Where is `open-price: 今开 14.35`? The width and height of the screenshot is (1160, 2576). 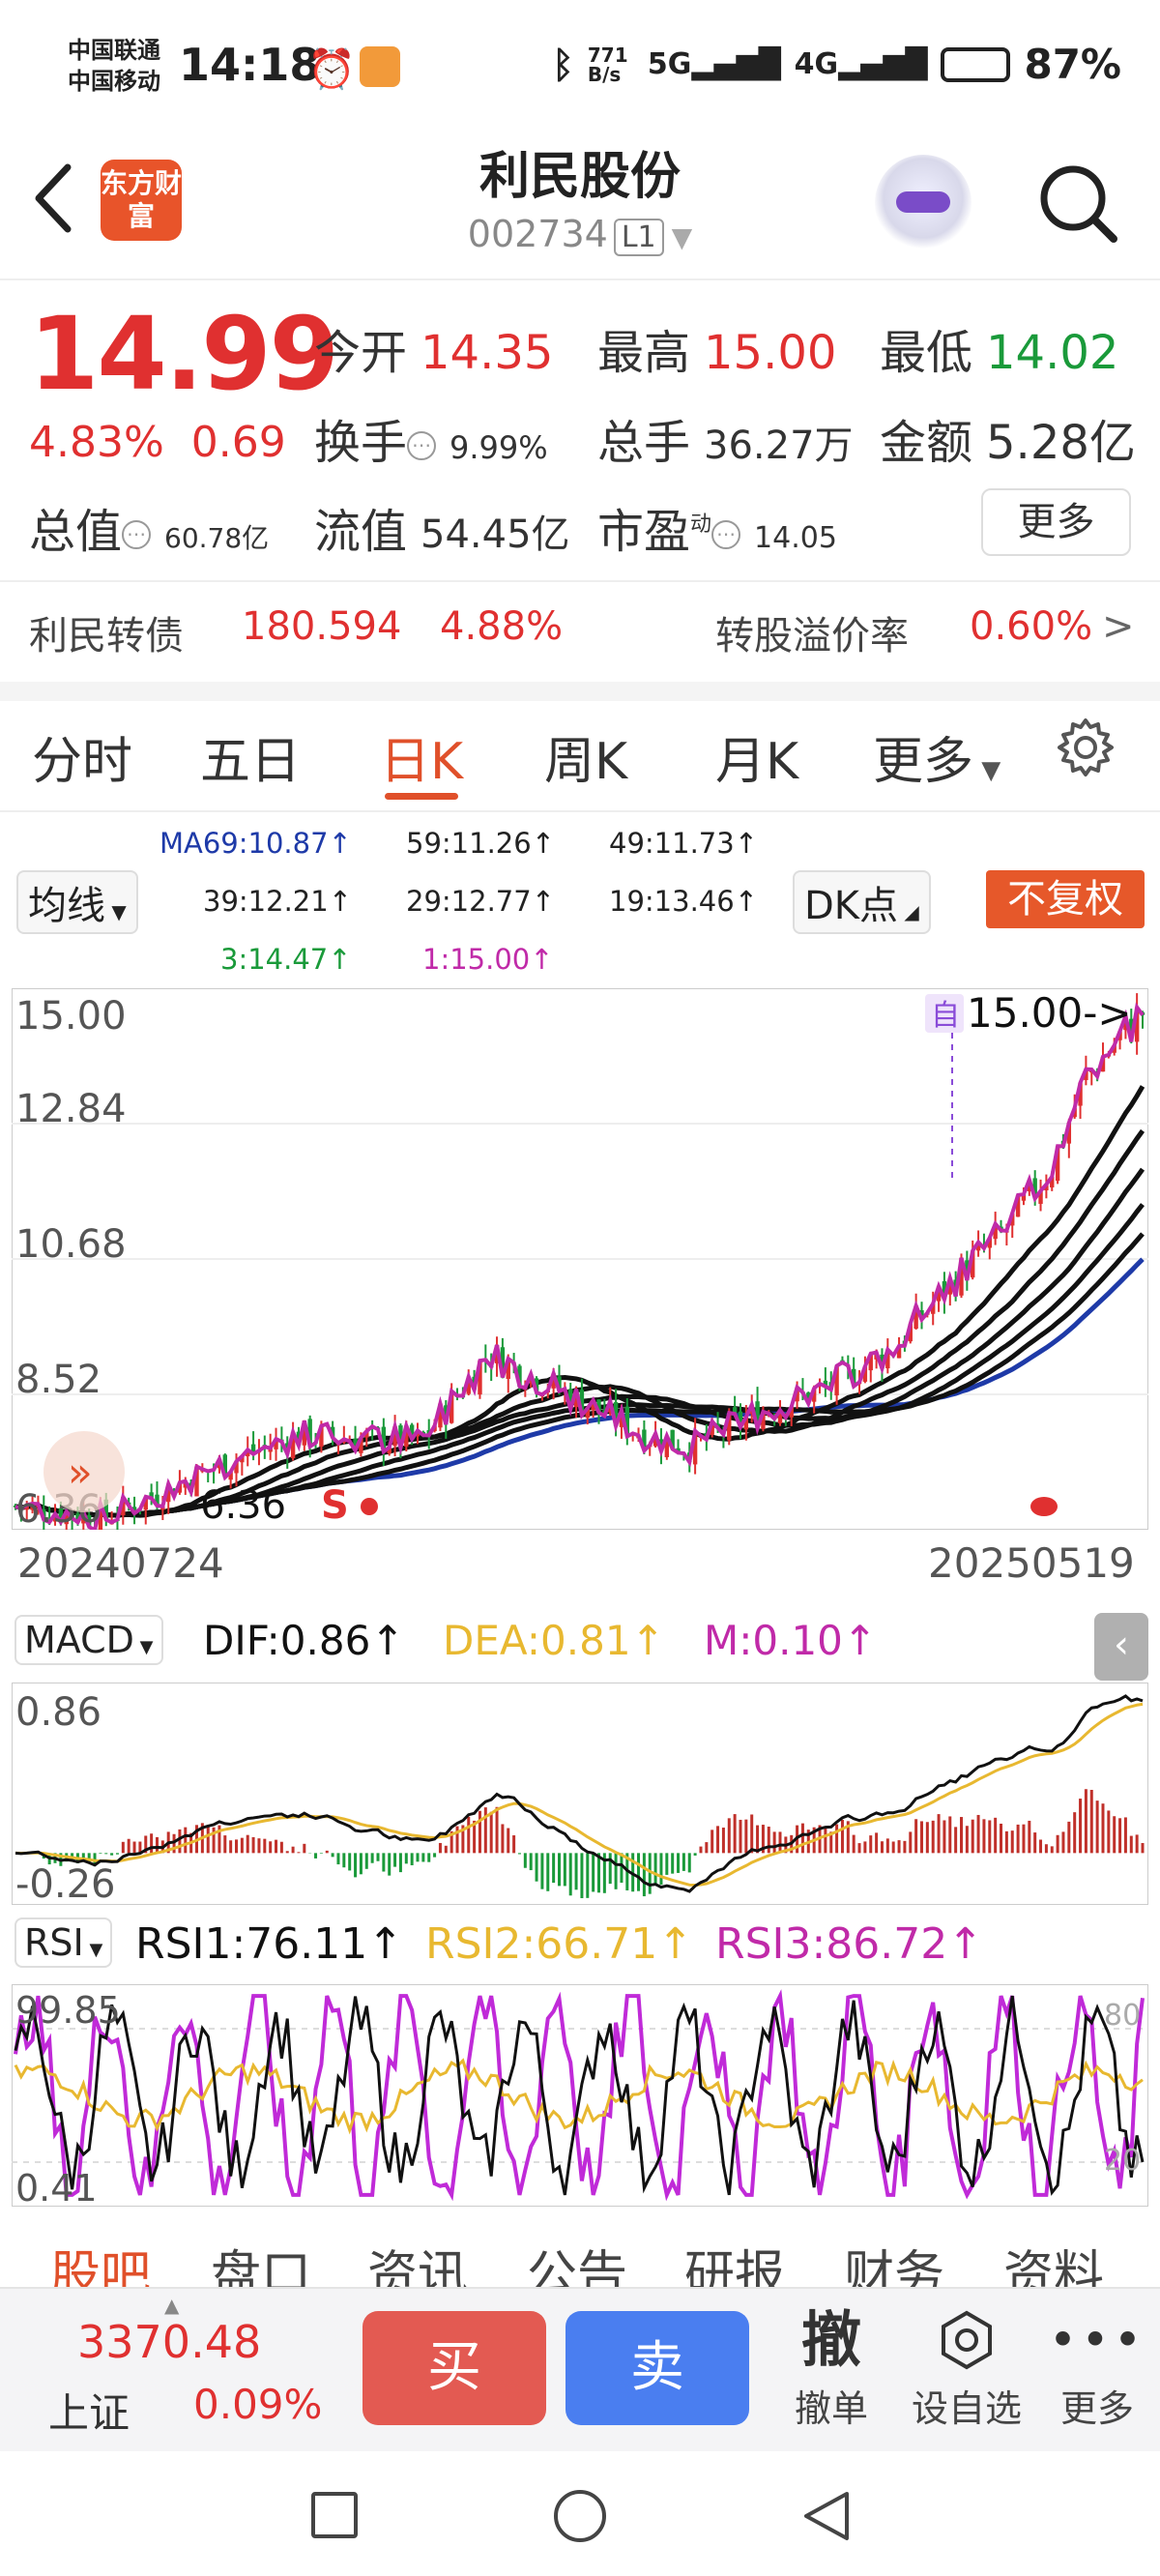 open-price: 今开 14.35 is located at coordinates (434, 353).